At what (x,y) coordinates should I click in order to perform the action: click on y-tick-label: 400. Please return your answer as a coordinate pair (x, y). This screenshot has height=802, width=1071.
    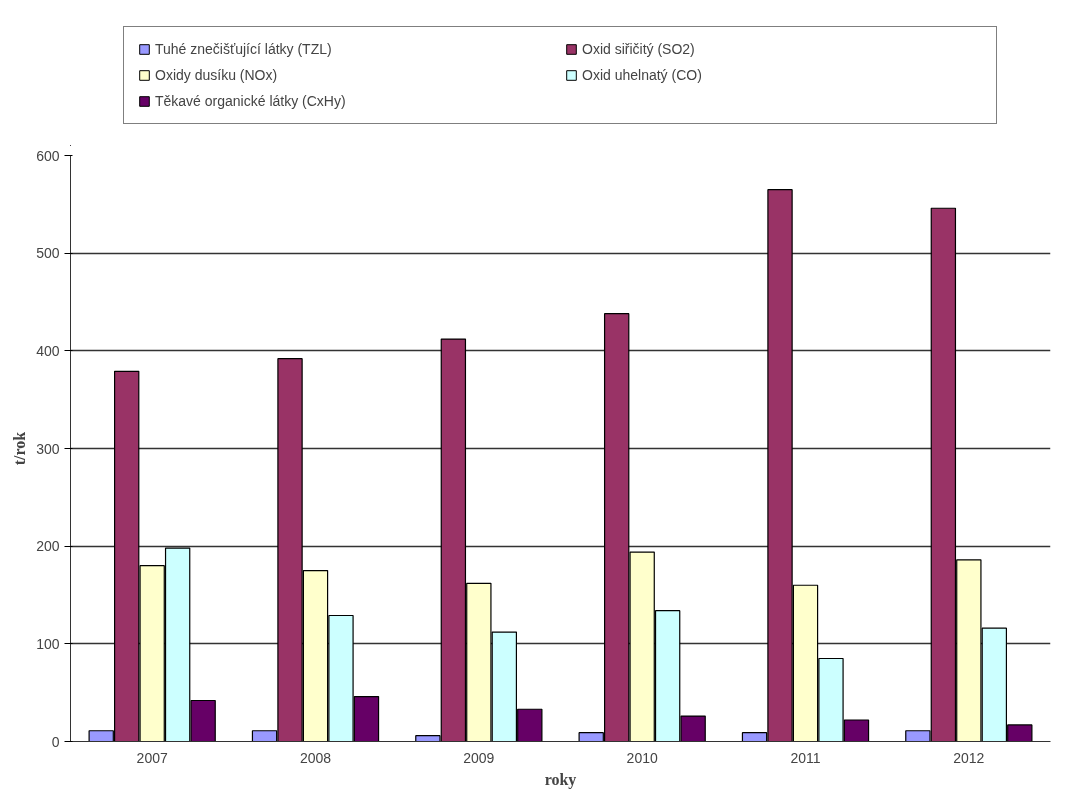
    Looking at the image, I should click on (48, 350).